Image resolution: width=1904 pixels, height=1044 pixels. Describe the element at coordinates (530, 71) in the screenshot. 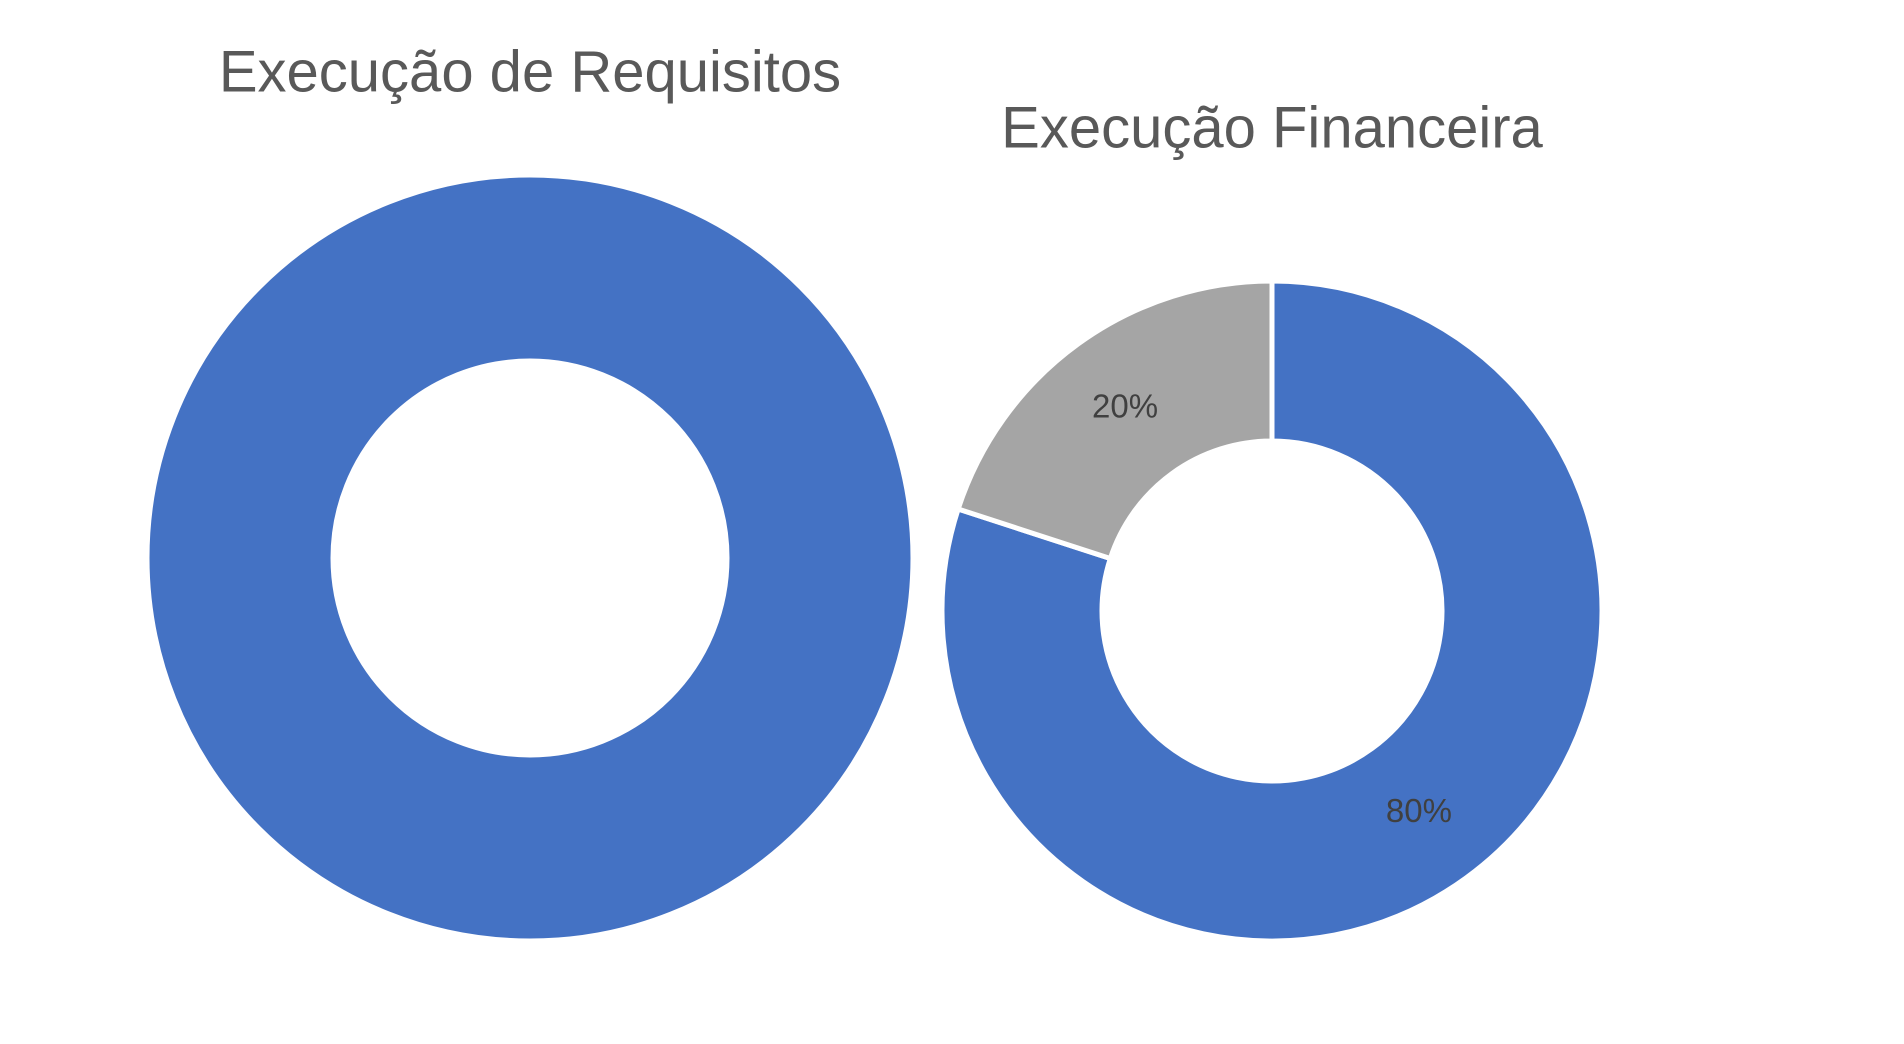

I see `chart-title: Execução de Requisitos` at that location.